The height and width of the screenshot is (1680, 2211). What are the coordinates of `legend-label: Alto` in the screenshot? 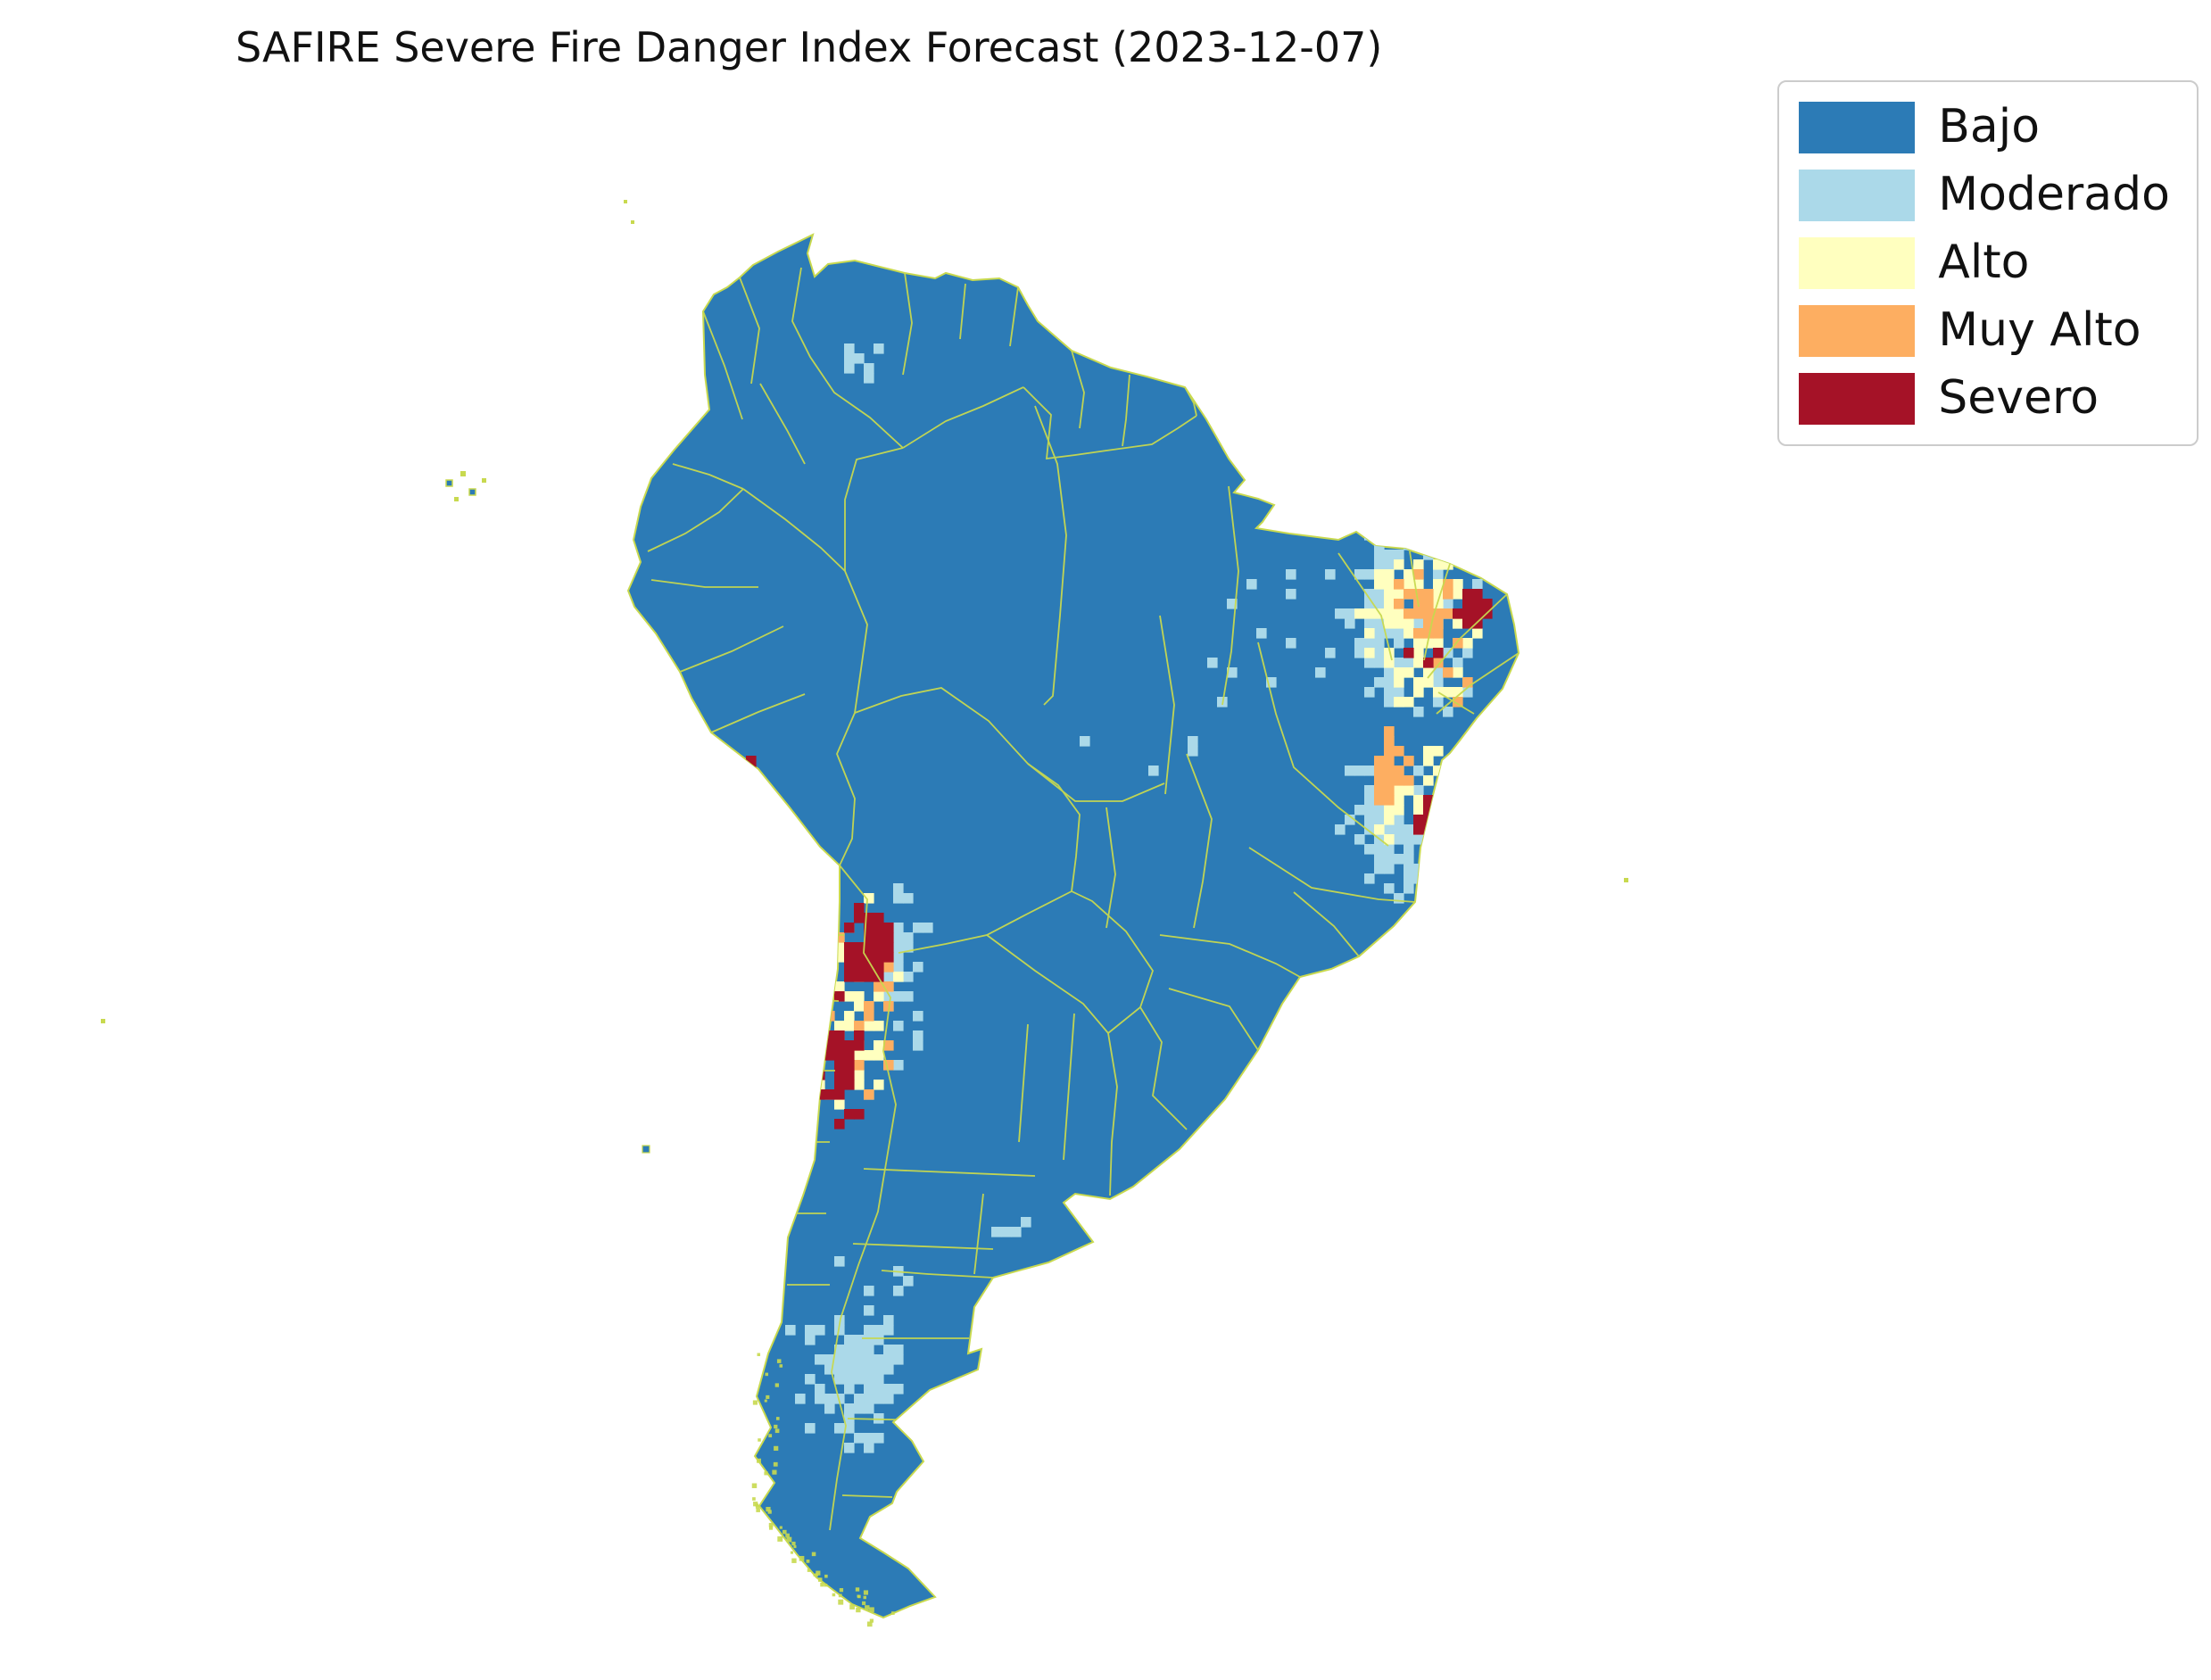 It's located at (1984, 263).